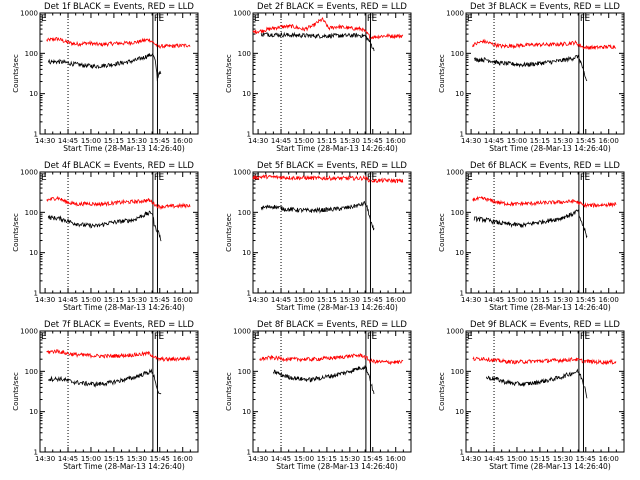 Image resolution: width=640 pixels, height=480 pixels. I want to click on panel-title: Det 8f BLACK = Events, RED = LLD, so click(332, 325).